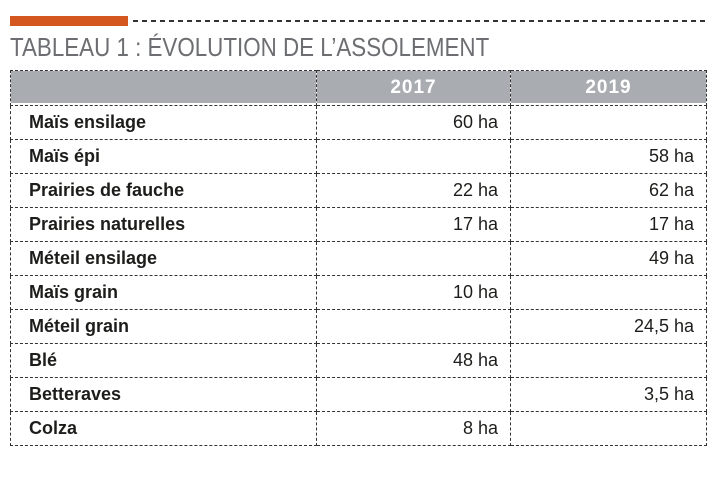  Describe the element at coordinates (608, 190) in the screenshot. I see `cell-2019: 62 ha` at that location.